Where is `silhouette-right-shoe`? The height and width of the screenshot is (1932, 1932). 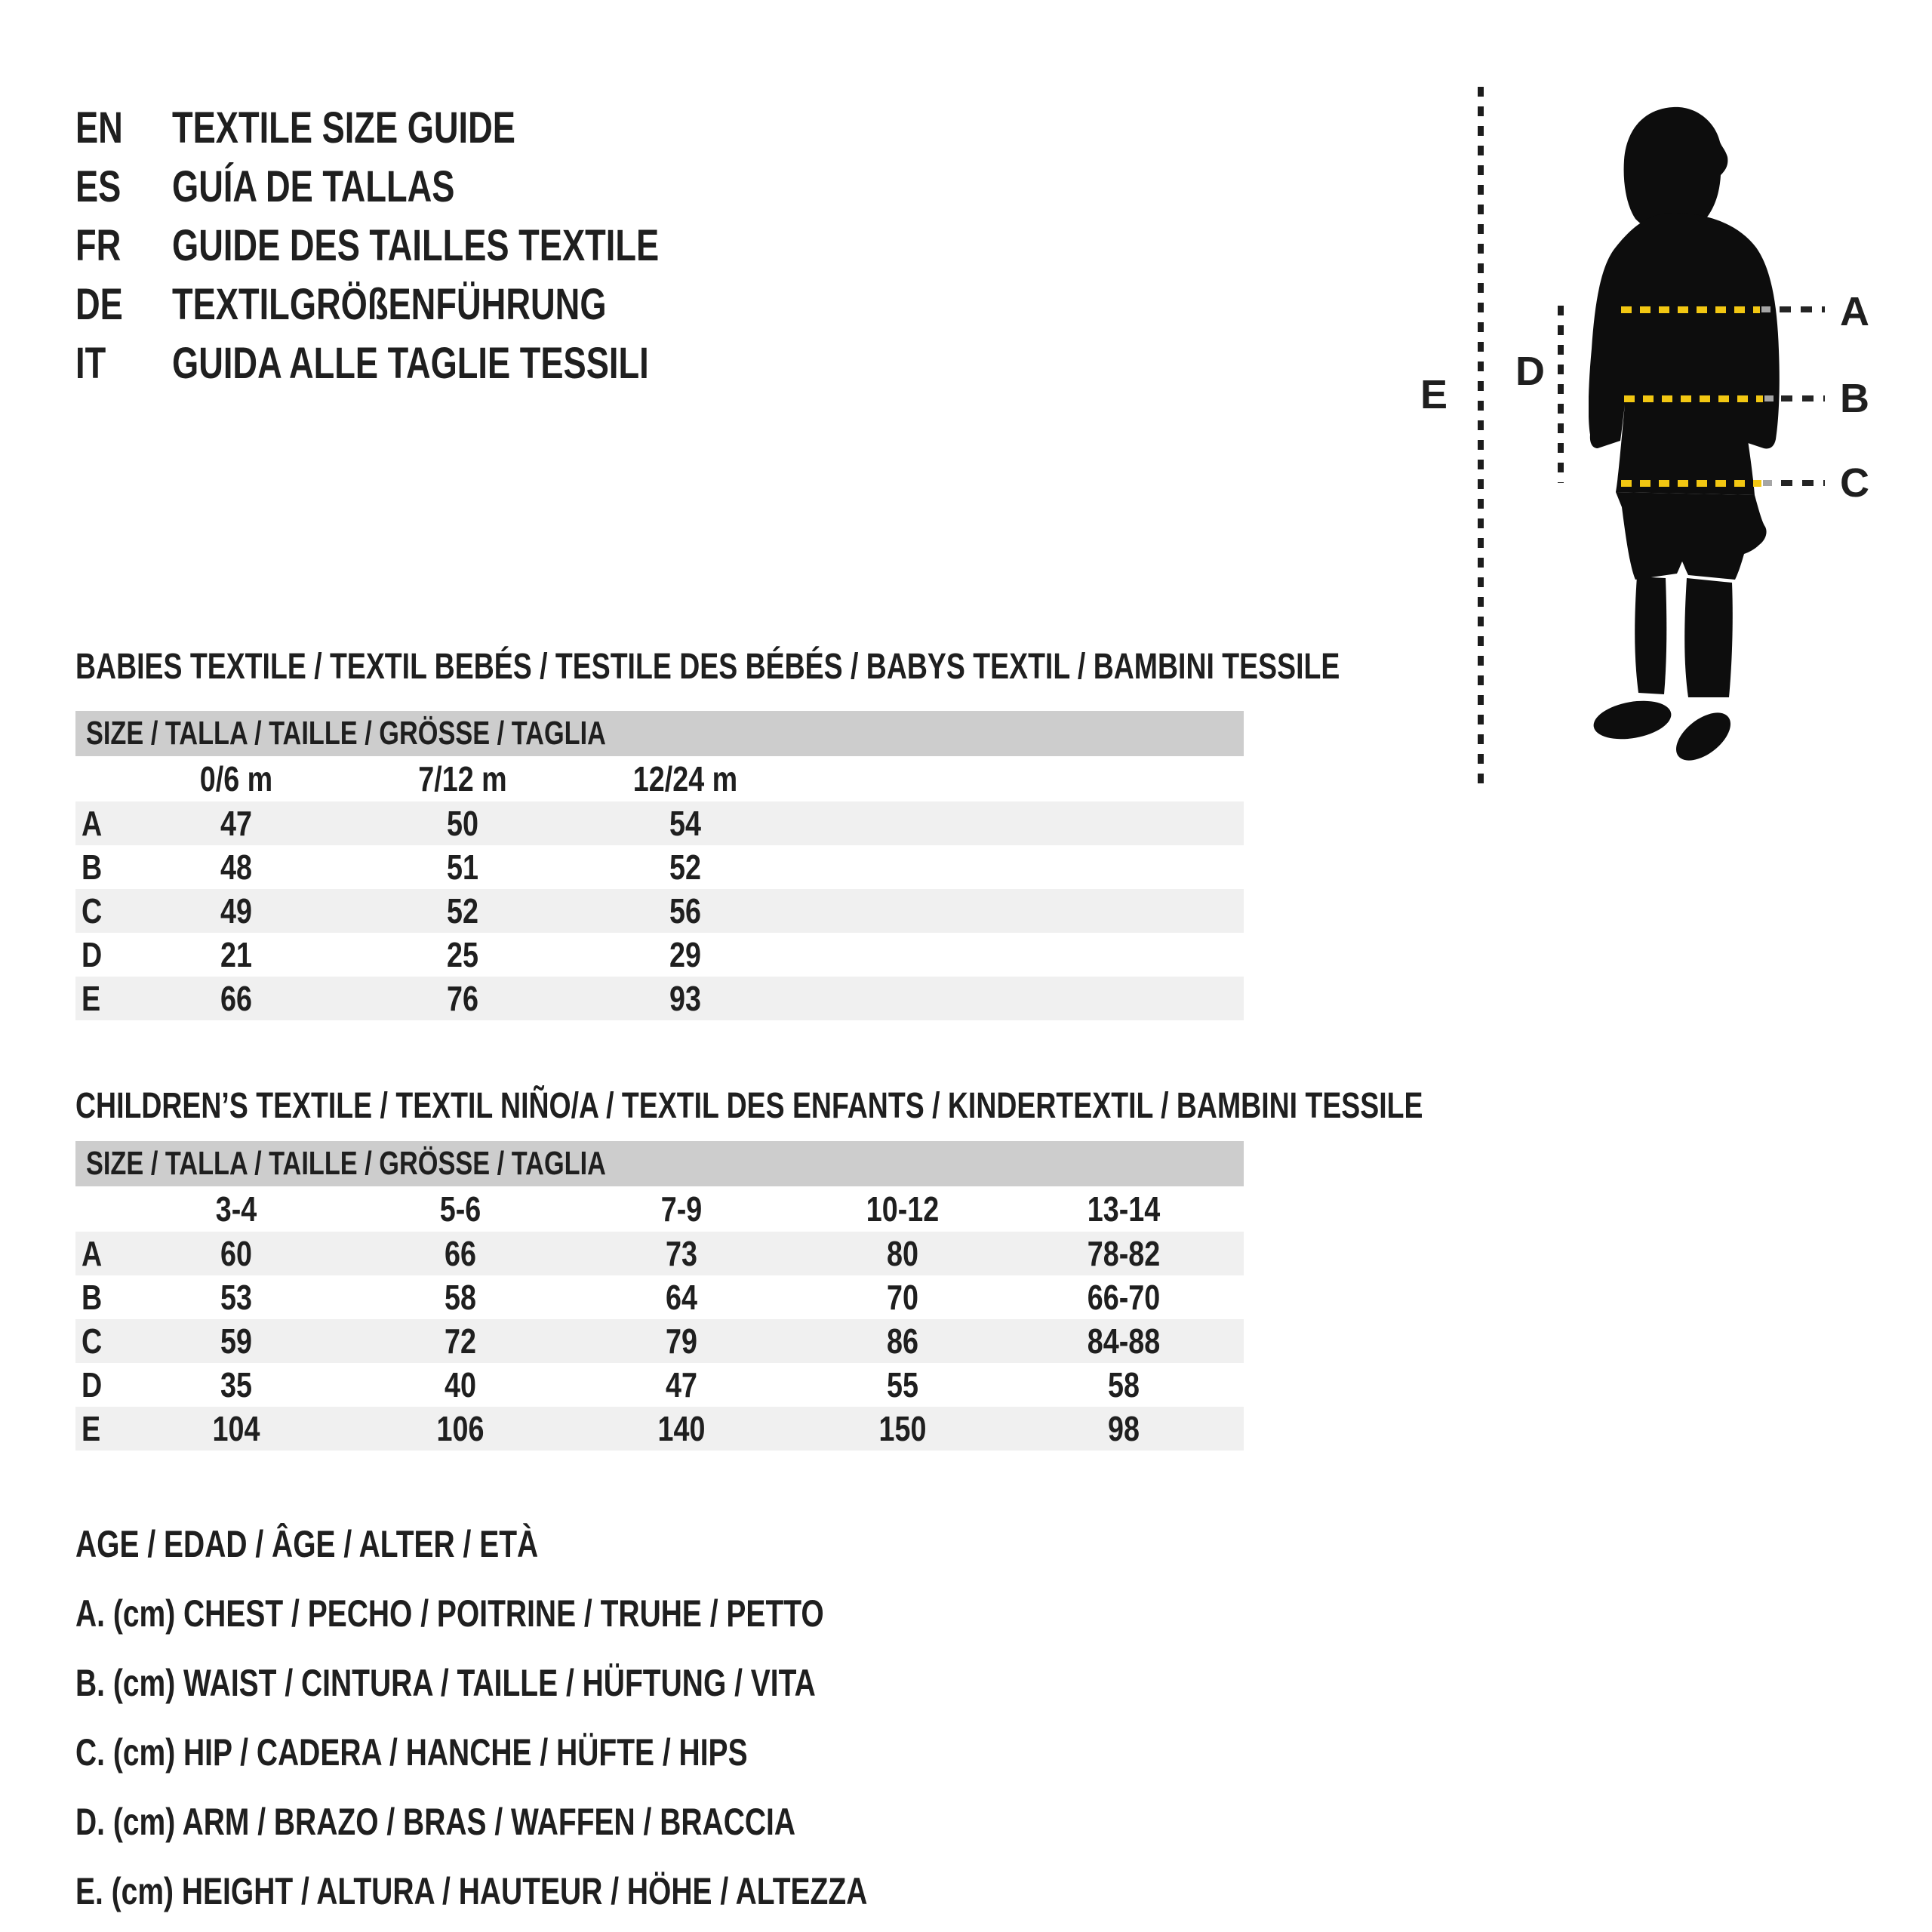
silhouette-right-shoe is located at coordinates (1703, 736).